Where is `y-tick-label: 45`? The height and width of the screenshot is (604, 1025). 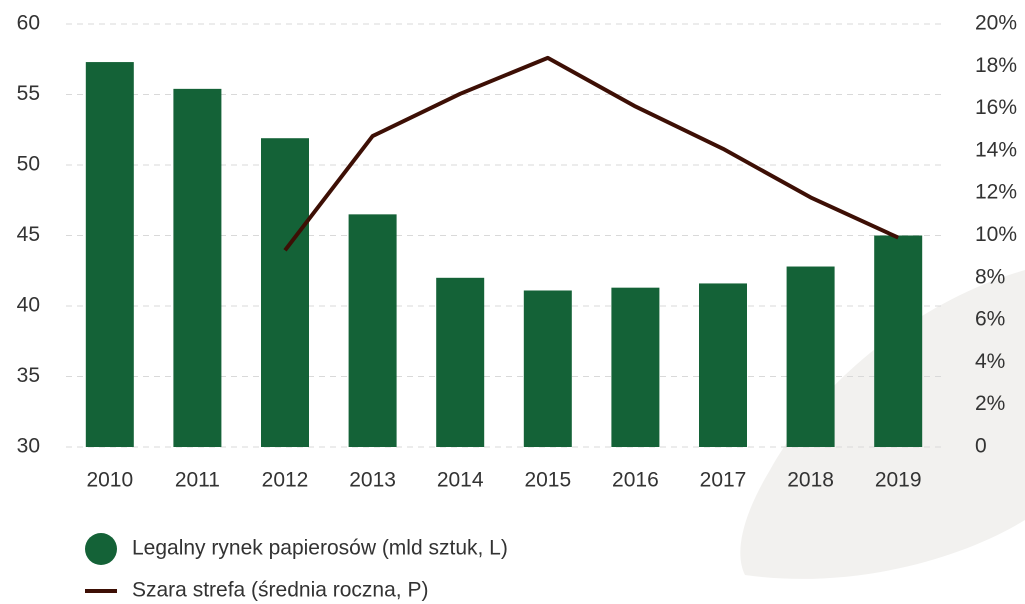 y-tick-label: 45 is located at coordinates (28, 234).